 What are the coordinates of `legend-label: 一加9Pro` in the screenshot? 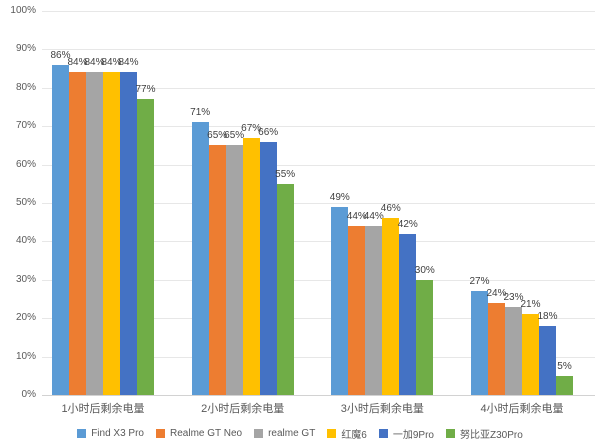 It's located at (413, 435).